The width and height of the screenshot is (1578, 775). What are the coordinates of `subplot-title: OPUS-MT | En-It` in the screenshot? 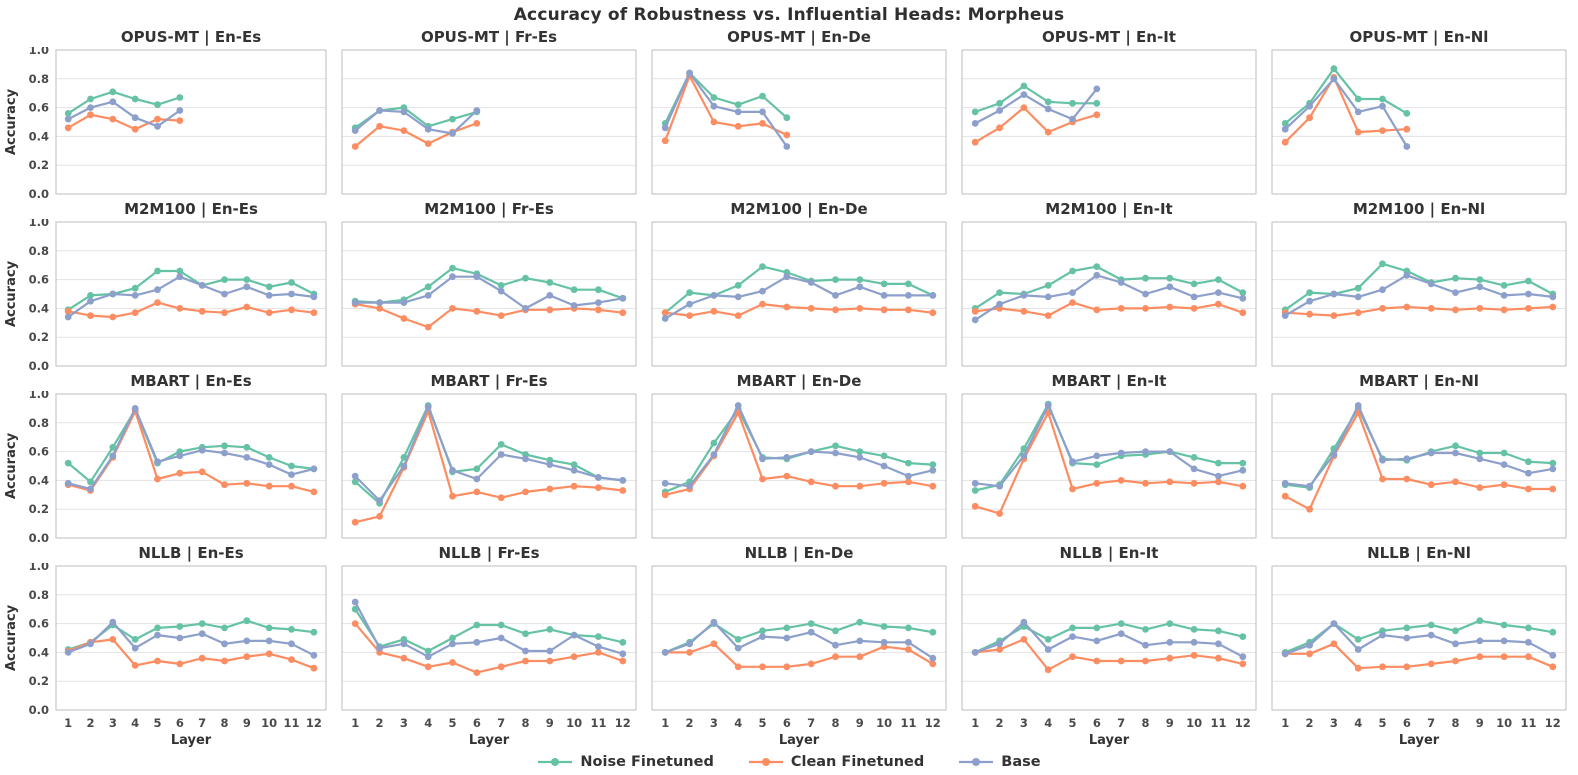 It's located at (1109, 37).